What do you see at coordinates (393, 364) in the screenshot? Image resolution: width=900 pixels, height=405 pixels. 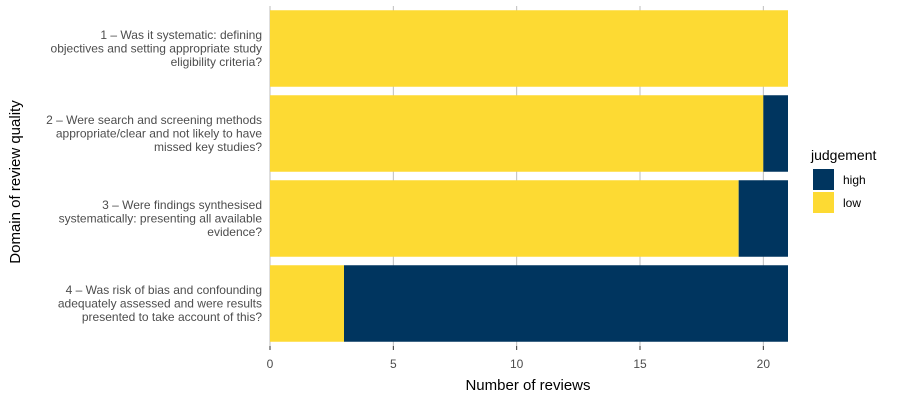 I see `x-tick-label: 5` at bounding box center [393, 364].